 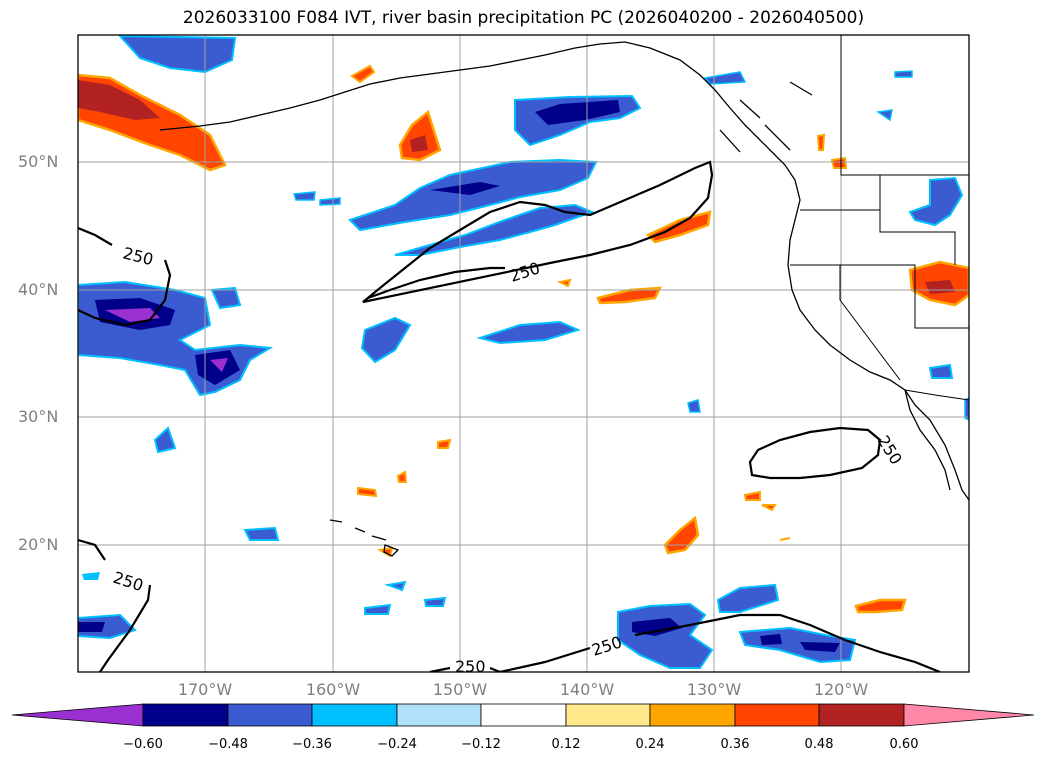 What do you see at coordinates (879, 218) in the screenshot?
I see `borders` at bounding box center [879, 218].